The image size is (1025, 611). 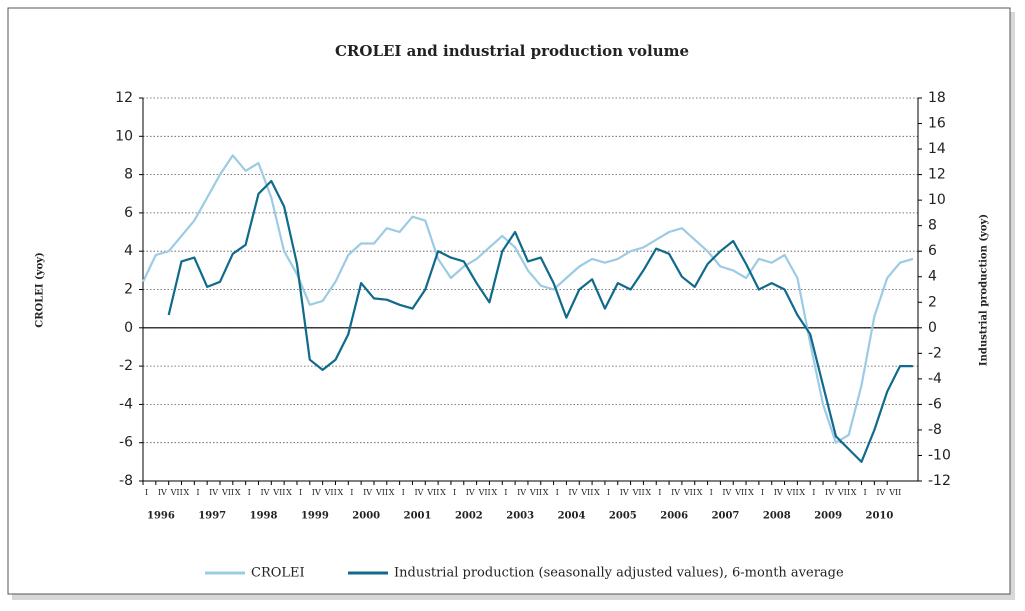 I want to click on y-tick-label: -2, so click(x=126, y=366).